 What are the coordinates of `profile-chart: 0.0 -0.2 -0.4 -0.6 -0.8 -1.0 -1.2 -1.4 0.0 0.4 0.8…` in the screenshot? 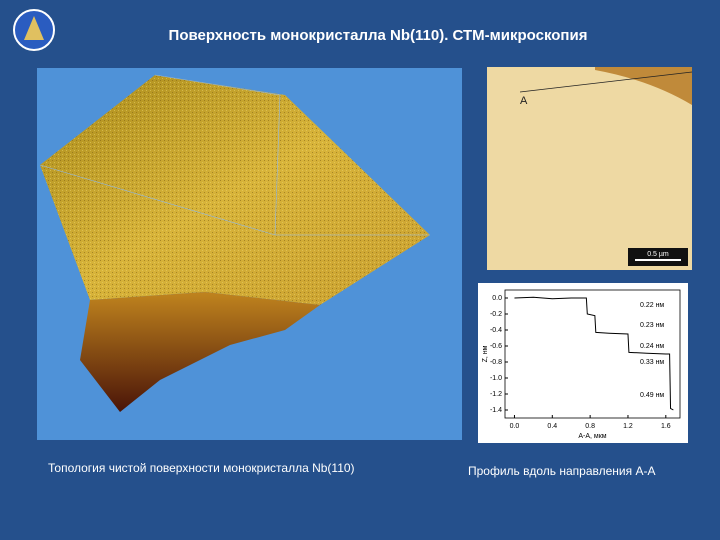 It's located at (581, 364).